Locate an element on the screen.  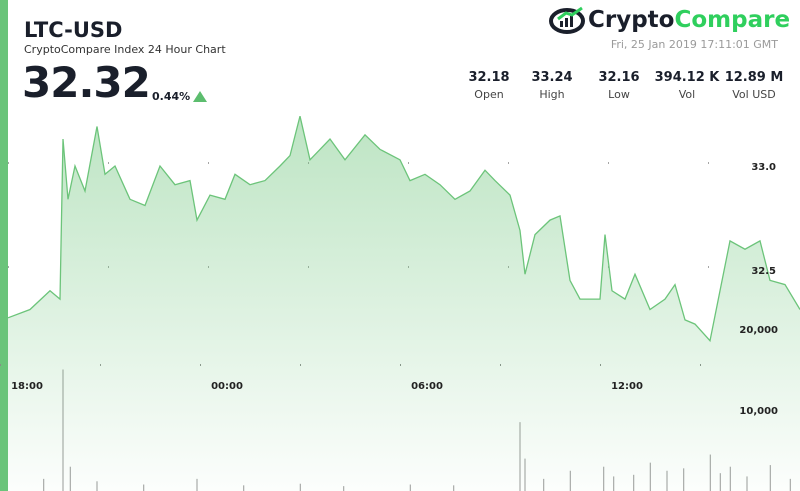
time-tick-label: 06:00 is located at coordinates (427, 386).